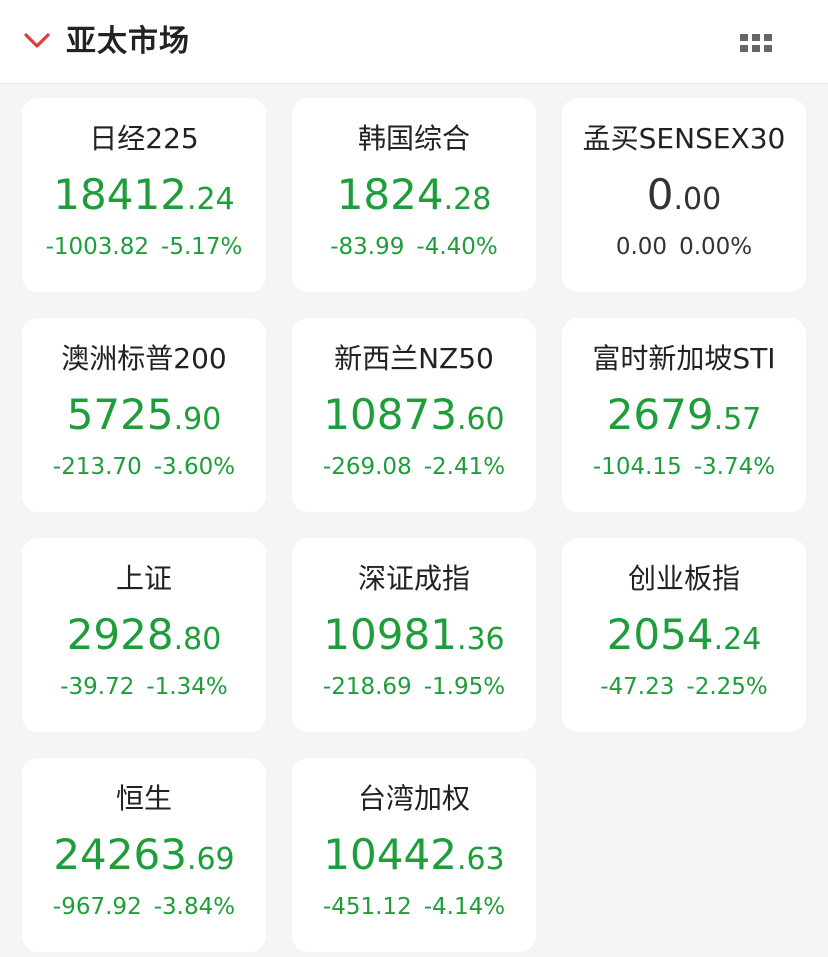 The width and height of the screenshot is (828, 957). I want to click on index-price: 0.00, so click(684, 199).